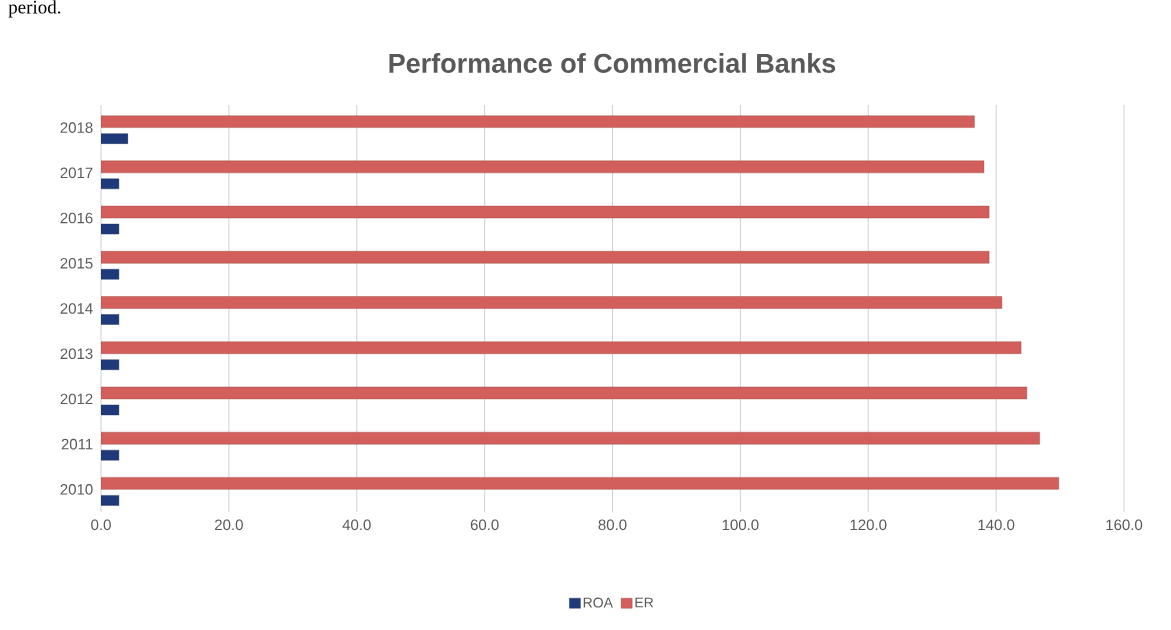  What do you see at coordinates (76, 399) in the screenshot?
I see `y-tick-label: 2012` at bounding box center [76, 399].